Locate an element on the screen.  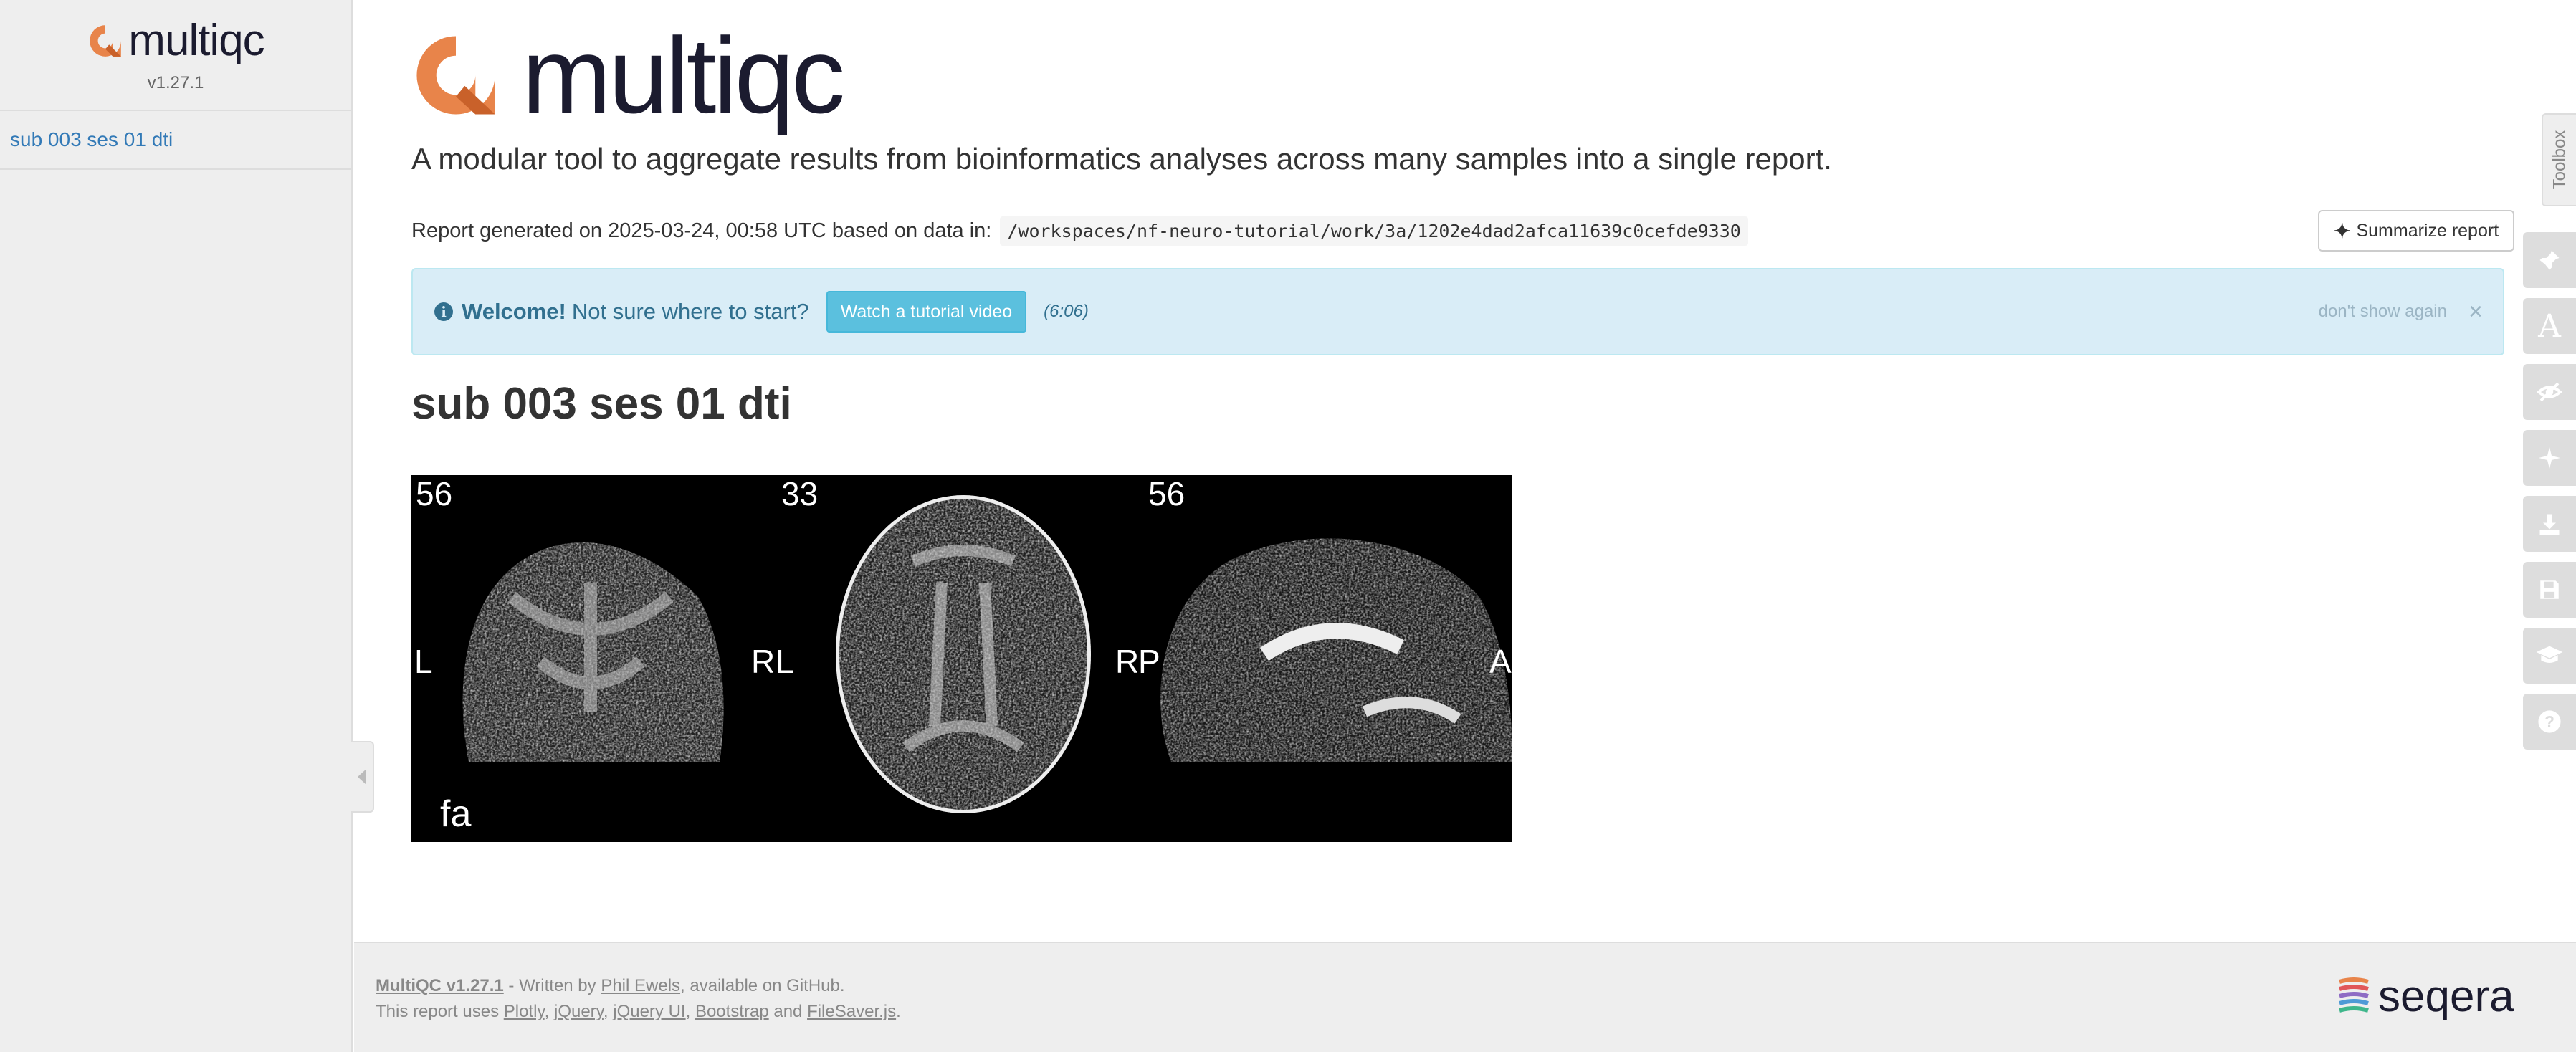
orientation-anterior: A is located at coordinates (1500, 662).